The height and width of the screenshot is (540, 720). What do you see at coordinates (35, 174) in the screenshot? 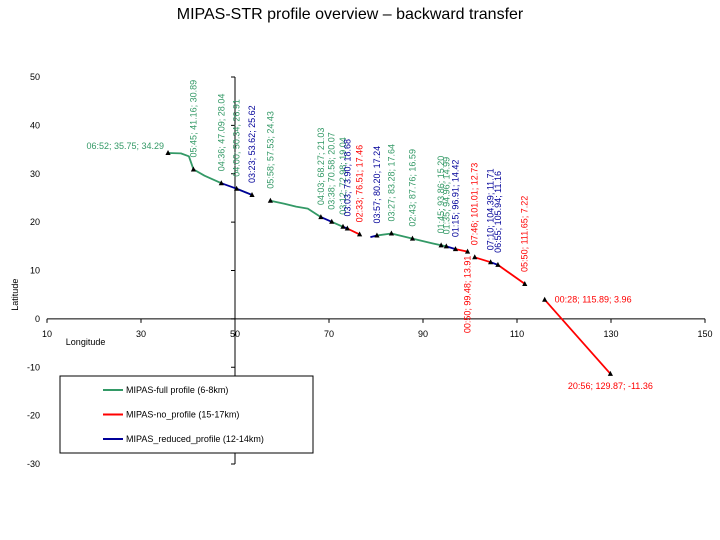
I see `y-tick-label: 30` at bounding box center [35, 174].